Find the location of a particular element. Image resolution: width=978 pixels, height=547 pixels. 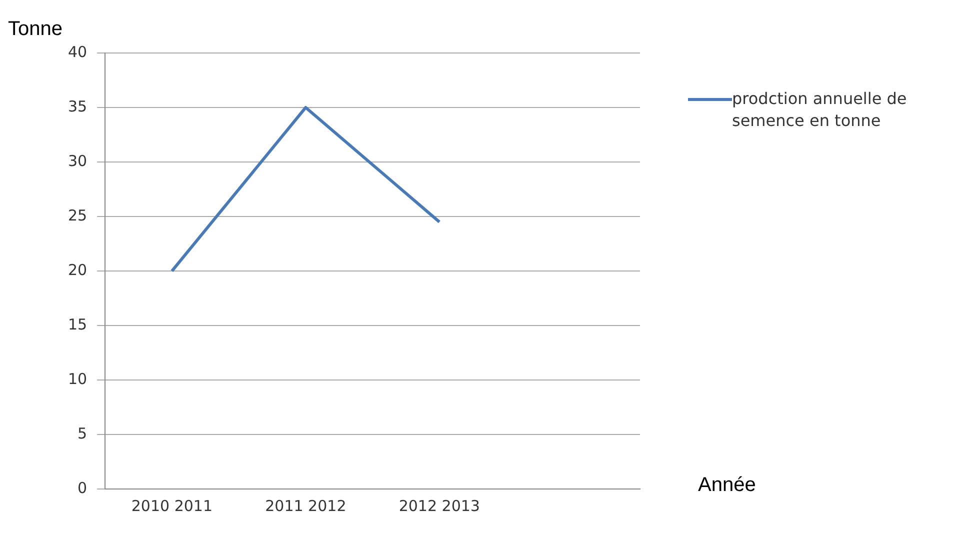

y-tick-label: 35 is located at coordinates (78, 106).